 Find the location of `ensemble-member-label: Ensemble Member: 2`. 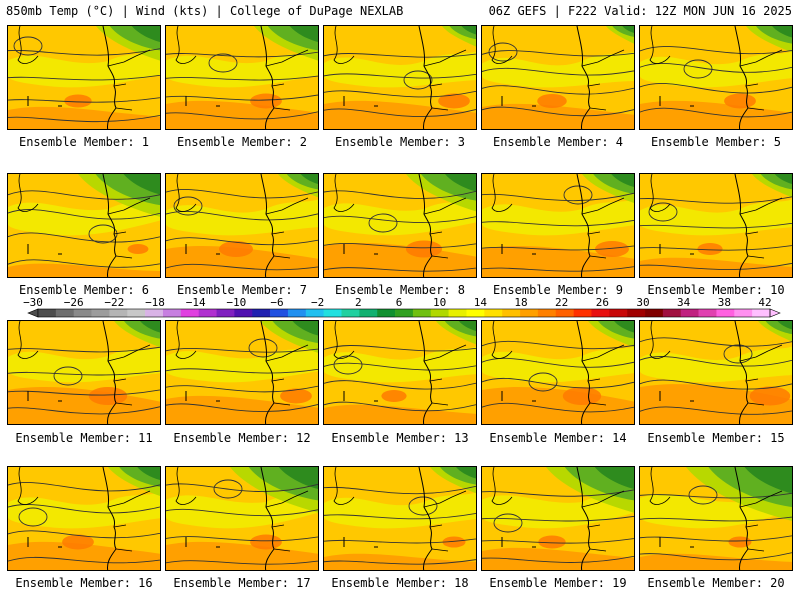

ensemble-member-label: Ensemble Member: 2 is located at coordinates (242, 142).